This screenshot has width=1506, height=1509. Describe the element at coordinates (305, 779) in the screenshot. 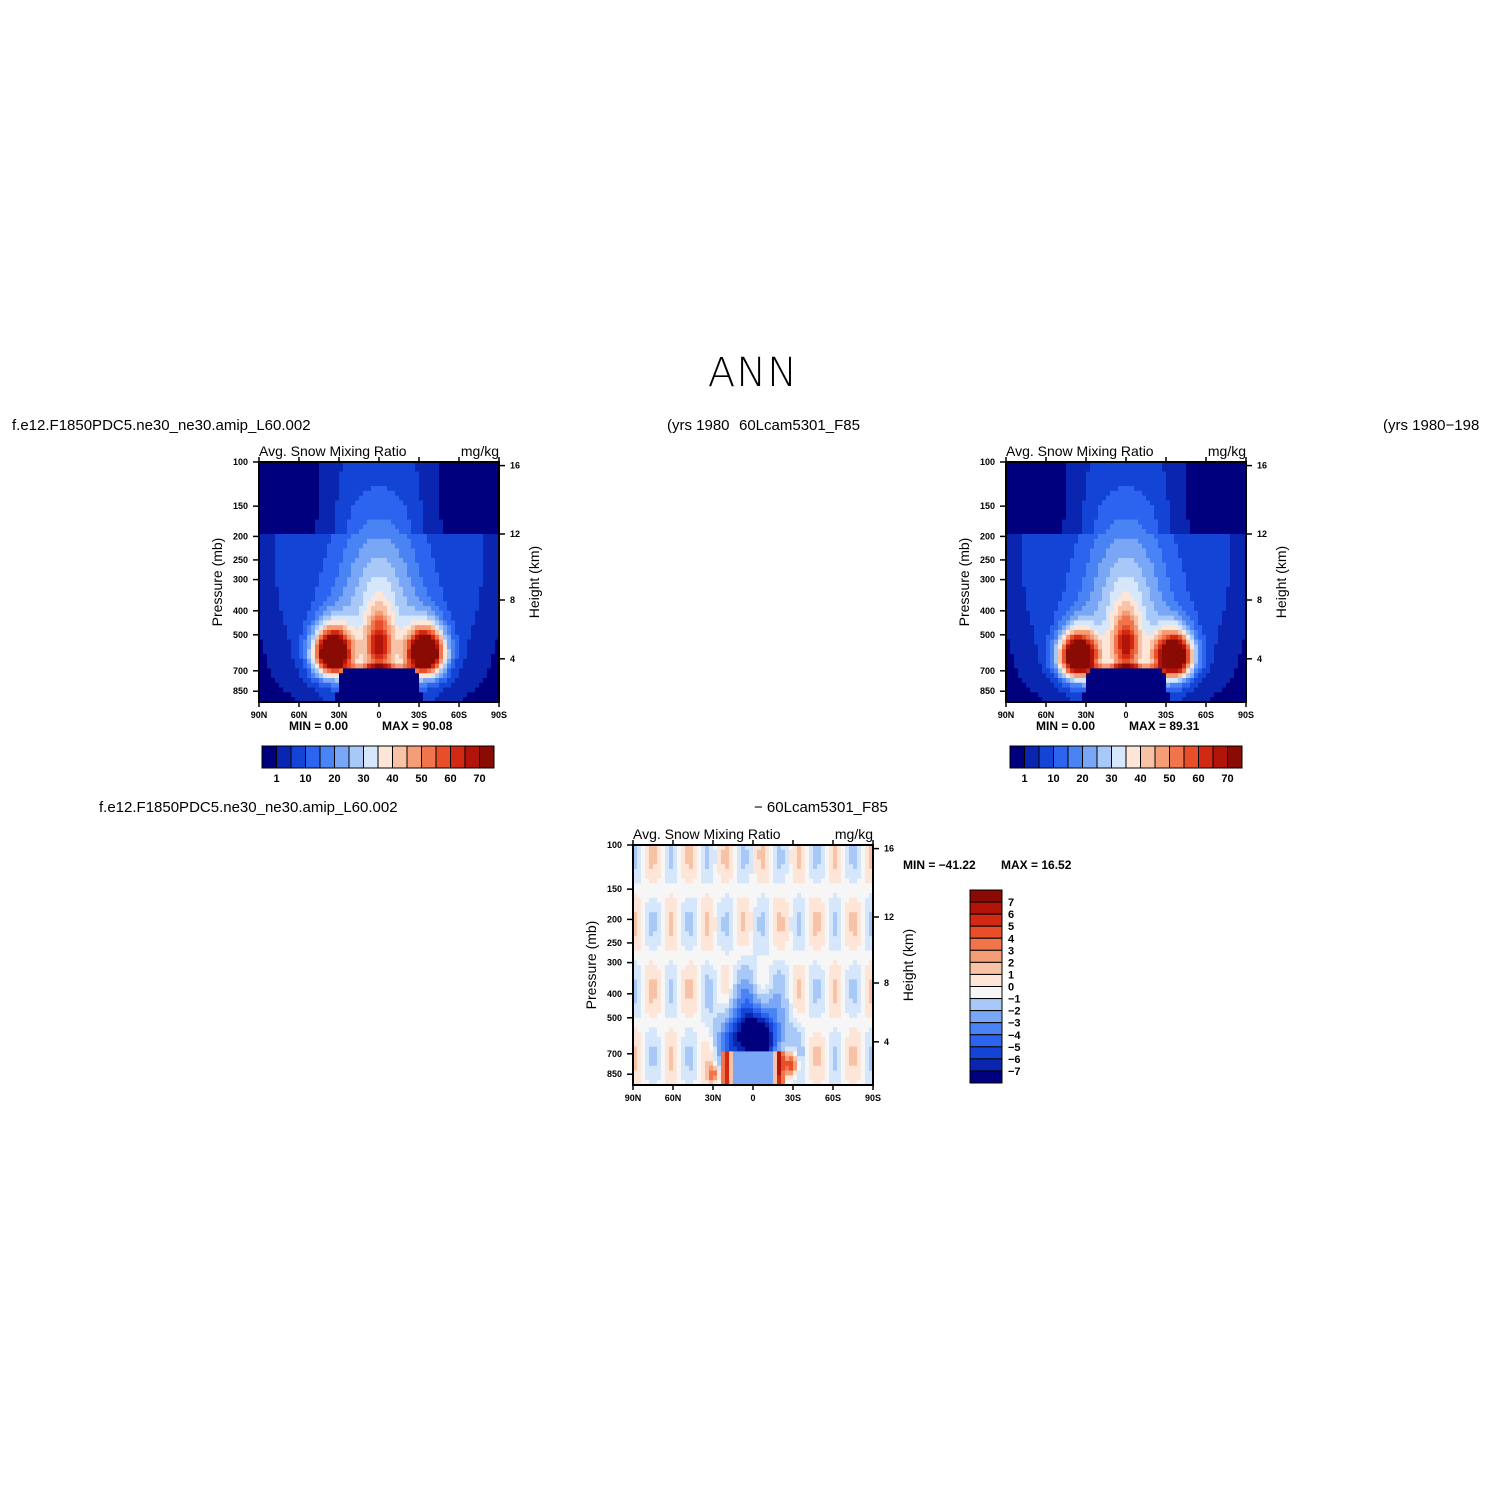

I see `colorbar-label: 10` at that location.